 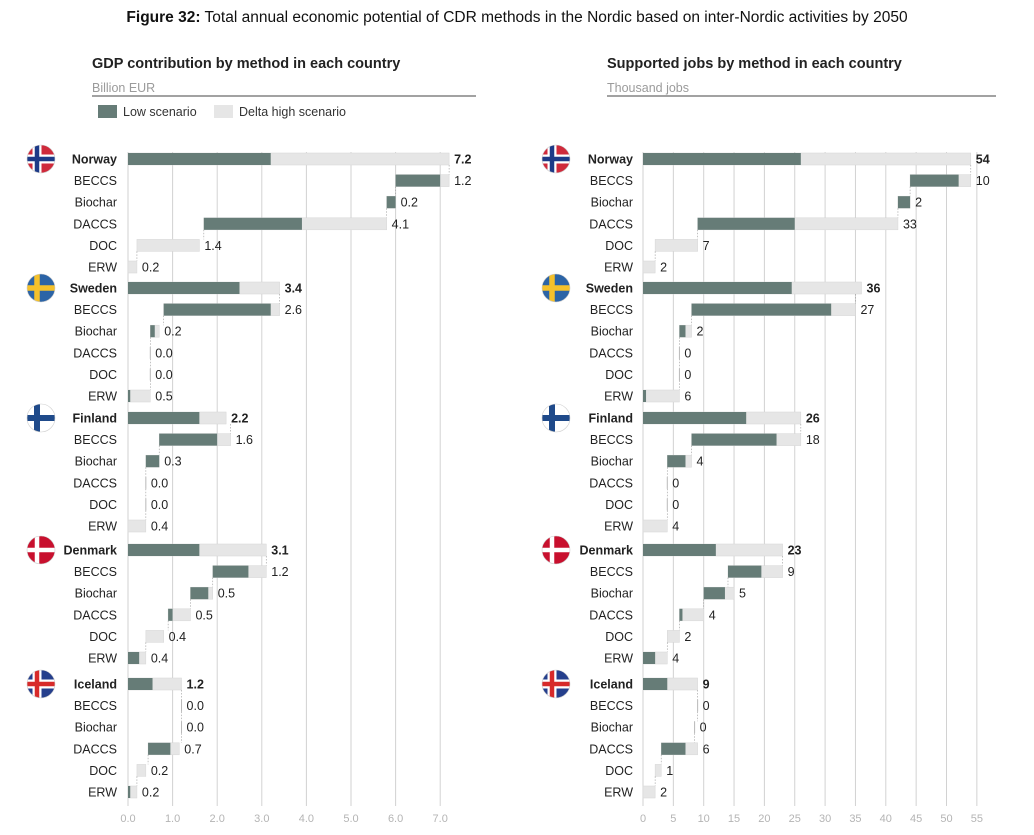 I want to click on sweden-flag-icon, so click(x=41, y=288).